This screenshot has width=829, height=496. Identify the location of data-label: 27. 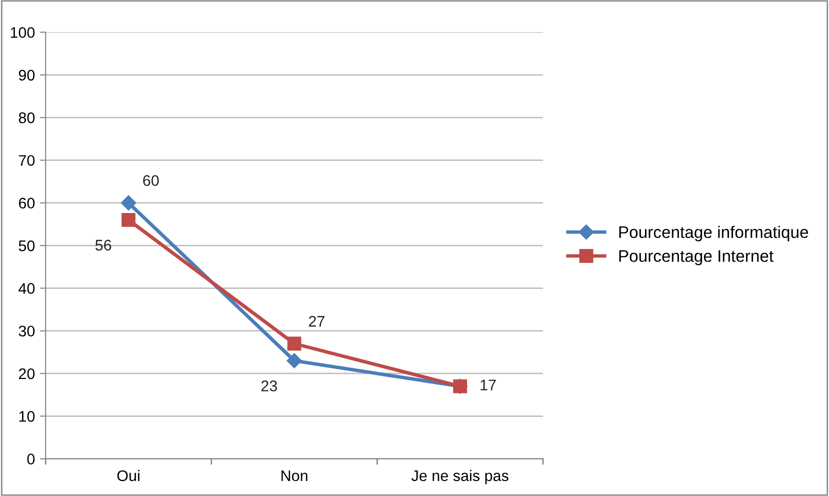
(316, 321).